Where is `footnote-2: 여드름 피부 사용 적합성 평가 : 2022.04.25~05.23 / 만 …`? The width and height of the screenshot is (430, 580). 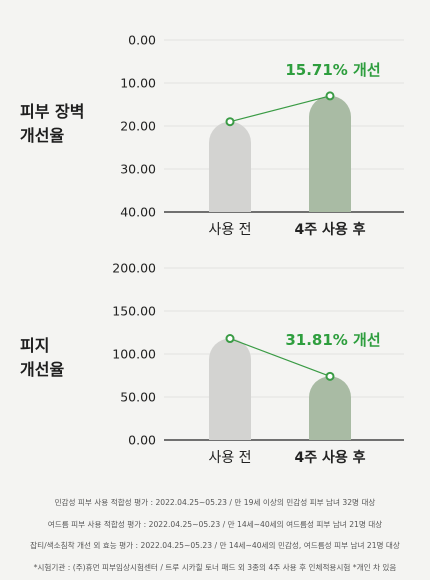
footnote-2: 여드름 피부 사용 적합성 평가 : 2022.04.25~05.23 / 만 … is located at coordinates (215, 524).